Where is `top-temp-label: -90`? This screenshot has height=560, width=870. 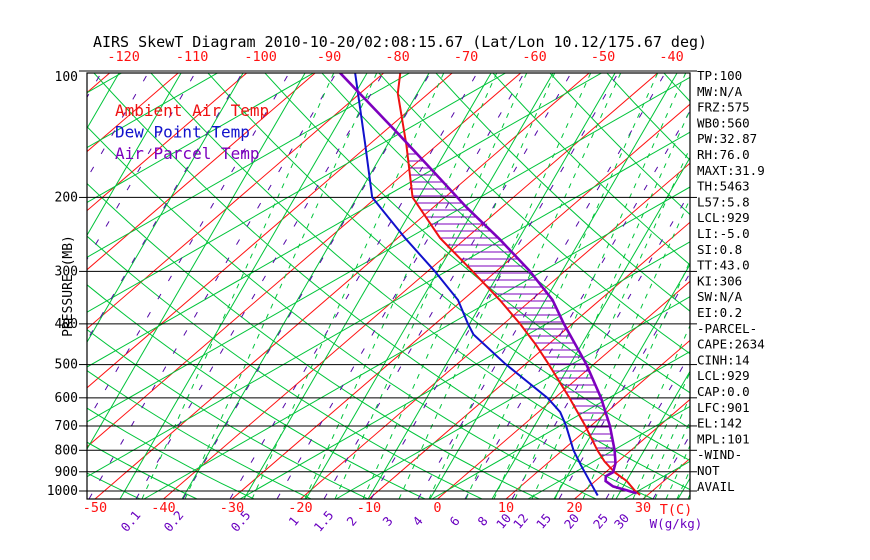 top-temp-label: -90 is located at coordinates (329, 57).